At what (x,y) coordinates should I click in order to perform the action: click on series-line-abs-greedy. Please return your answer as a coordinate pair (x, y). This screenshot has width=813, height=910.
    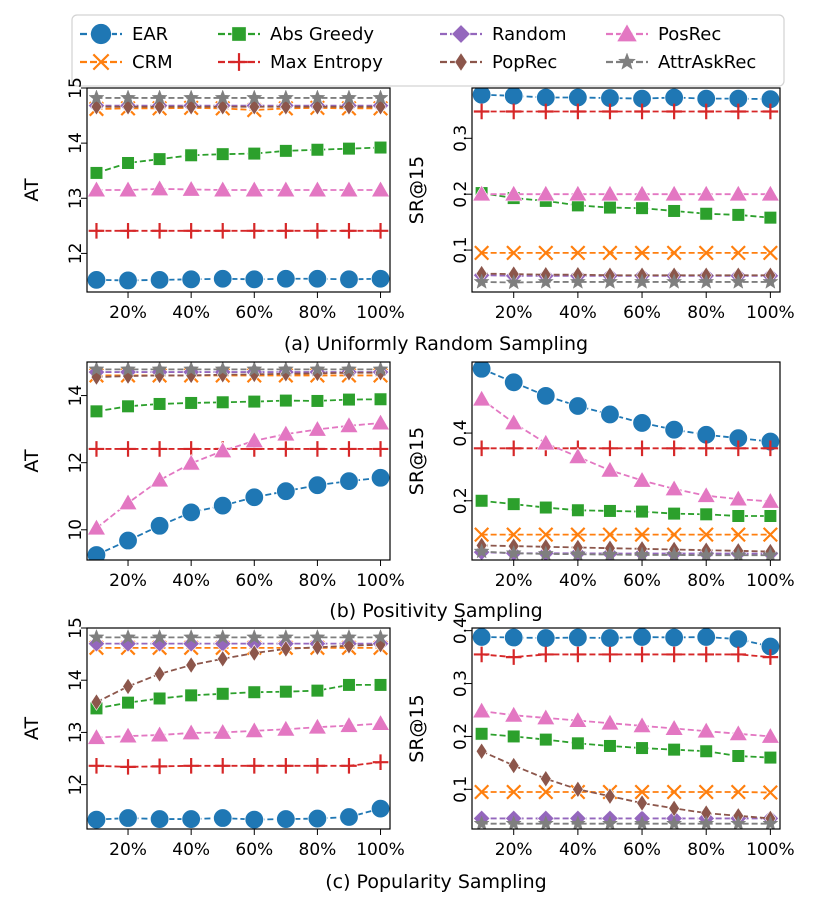
    Looking at the image, I should click on (626, 745).